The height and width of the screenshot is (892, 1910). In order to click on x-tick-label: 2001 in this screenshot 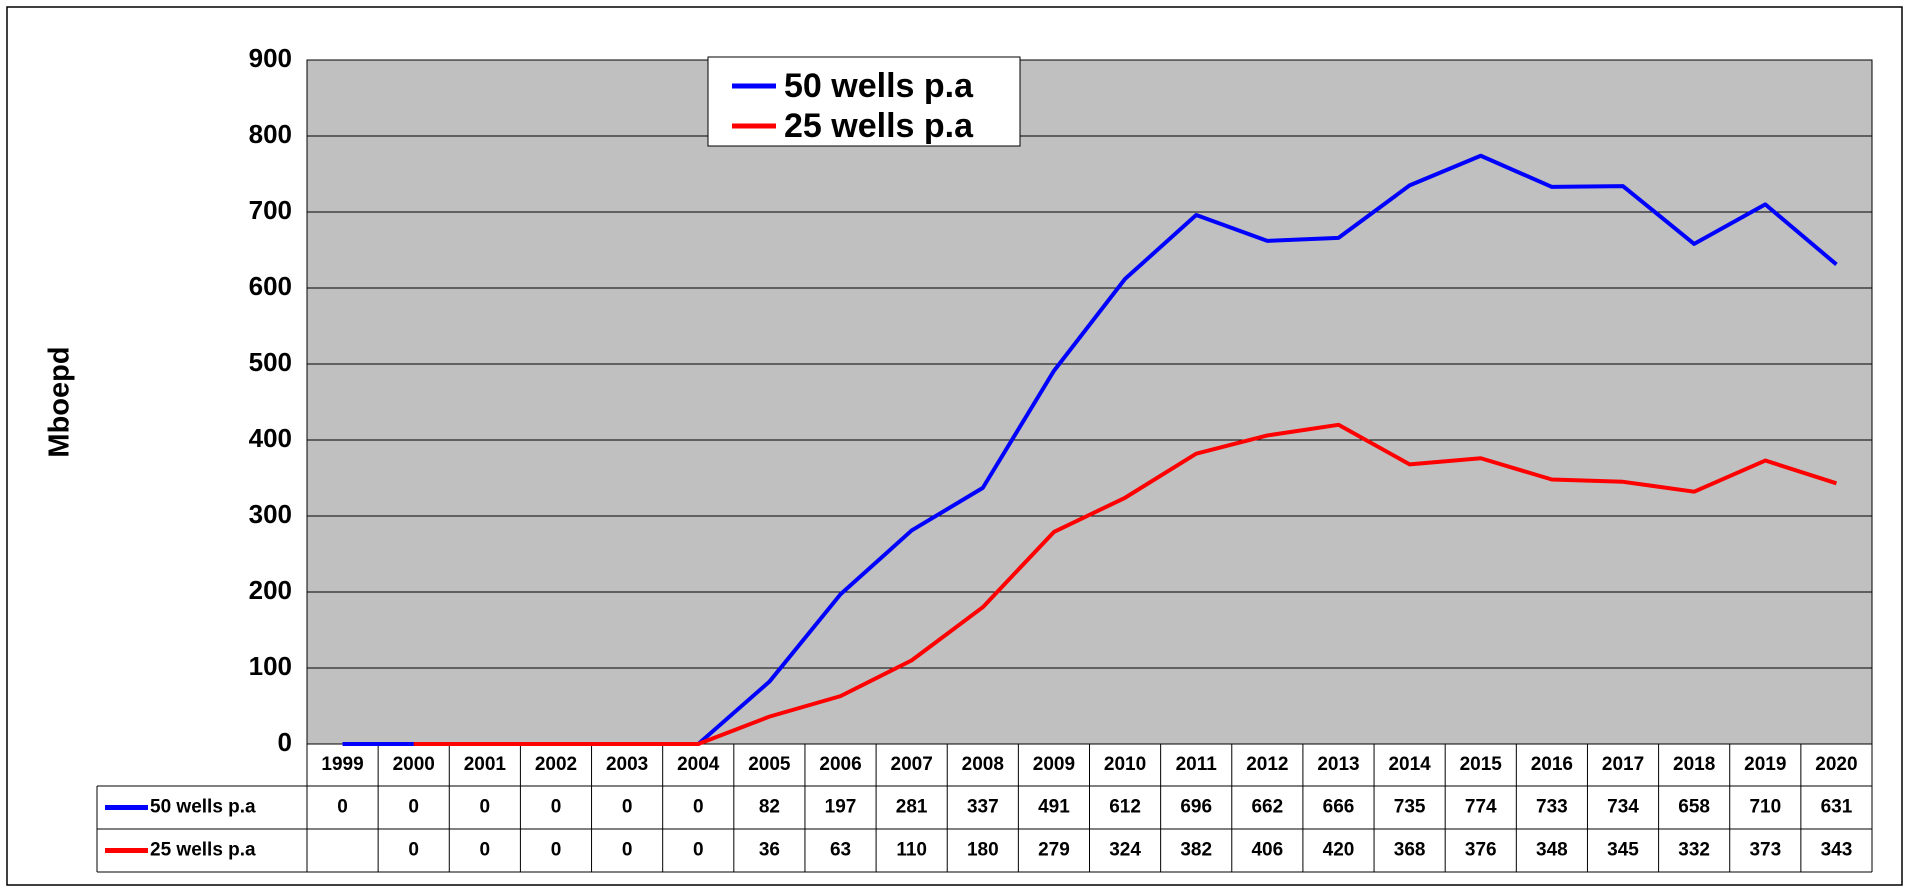, I will do `click(485, 764)`.